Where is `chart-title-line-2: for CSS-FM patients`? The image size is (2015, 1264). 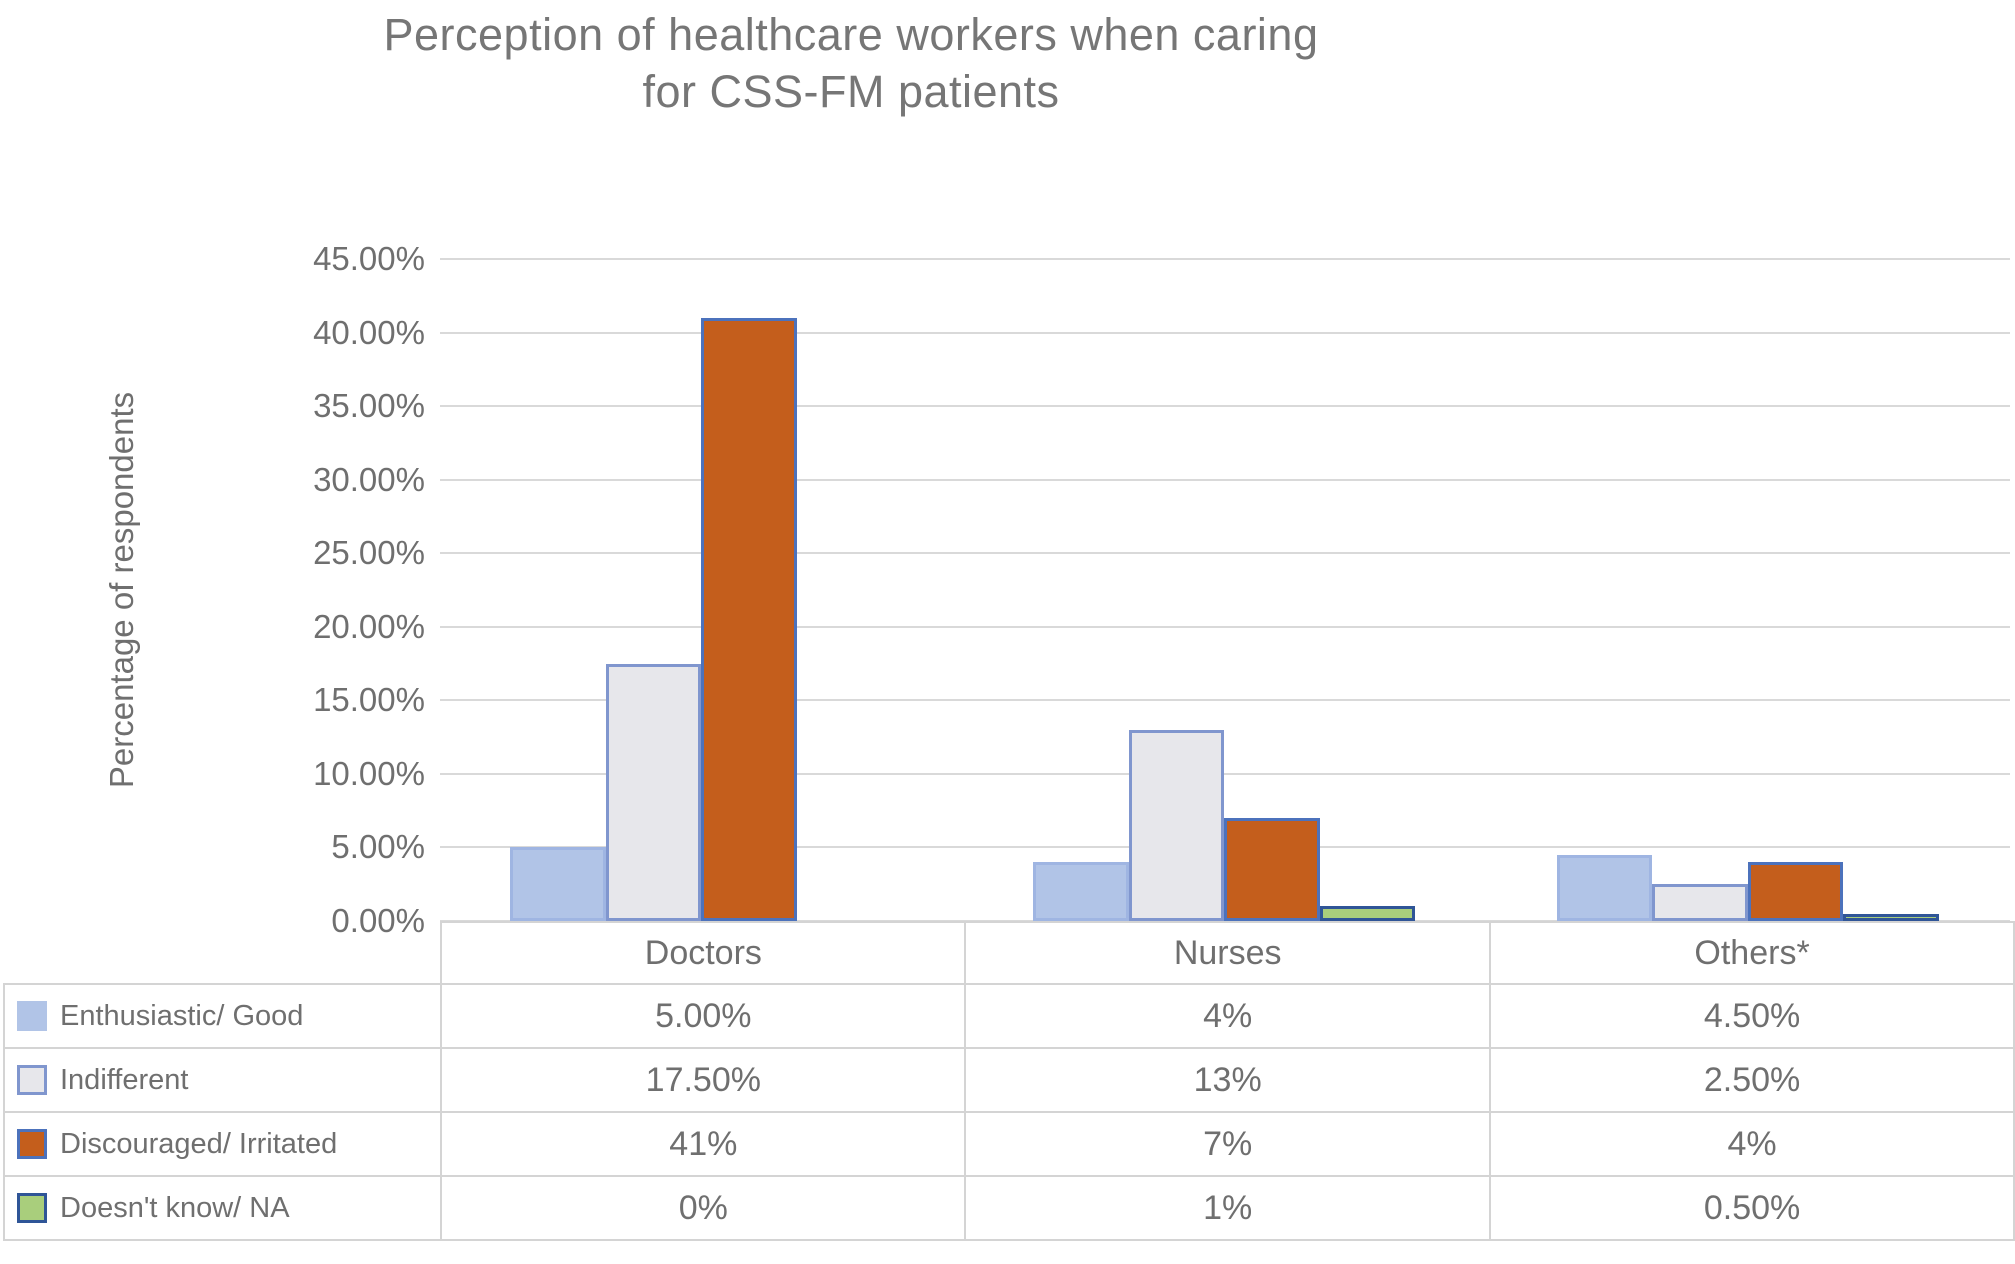 chart-title-line-2: for CSS-FM patients is located at coordinates (851, 91).